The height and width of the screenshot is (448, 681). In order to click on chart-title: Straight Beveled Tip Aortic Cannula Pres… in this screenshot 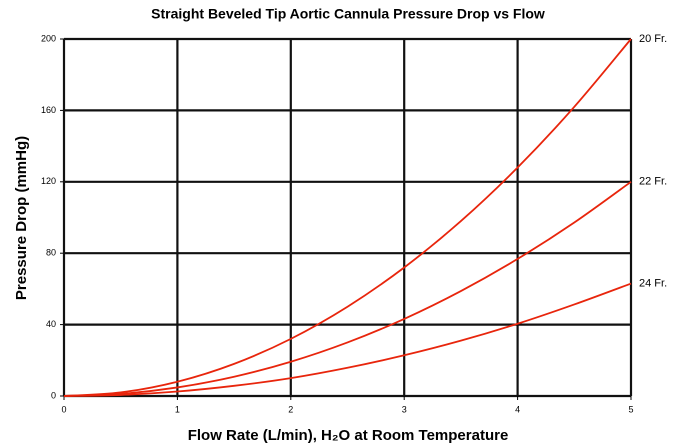, I will do `click(348, 14)`.